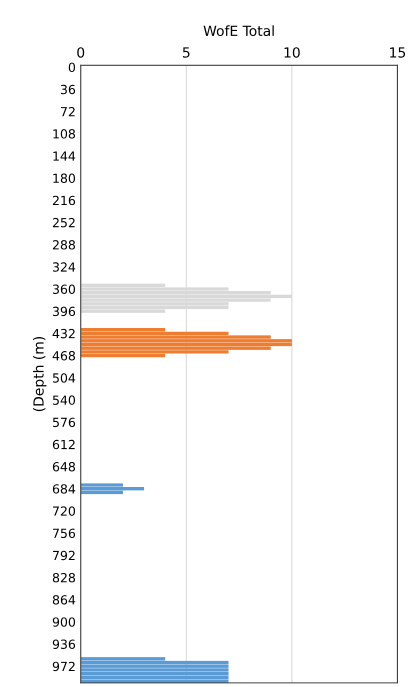 Image resolution: width=414 pixels, height=687 pixels. What do you see at coordinates (398, 52) in the screenshot?
I see `x-tick-label: 15` at bounding box center [398, 52].